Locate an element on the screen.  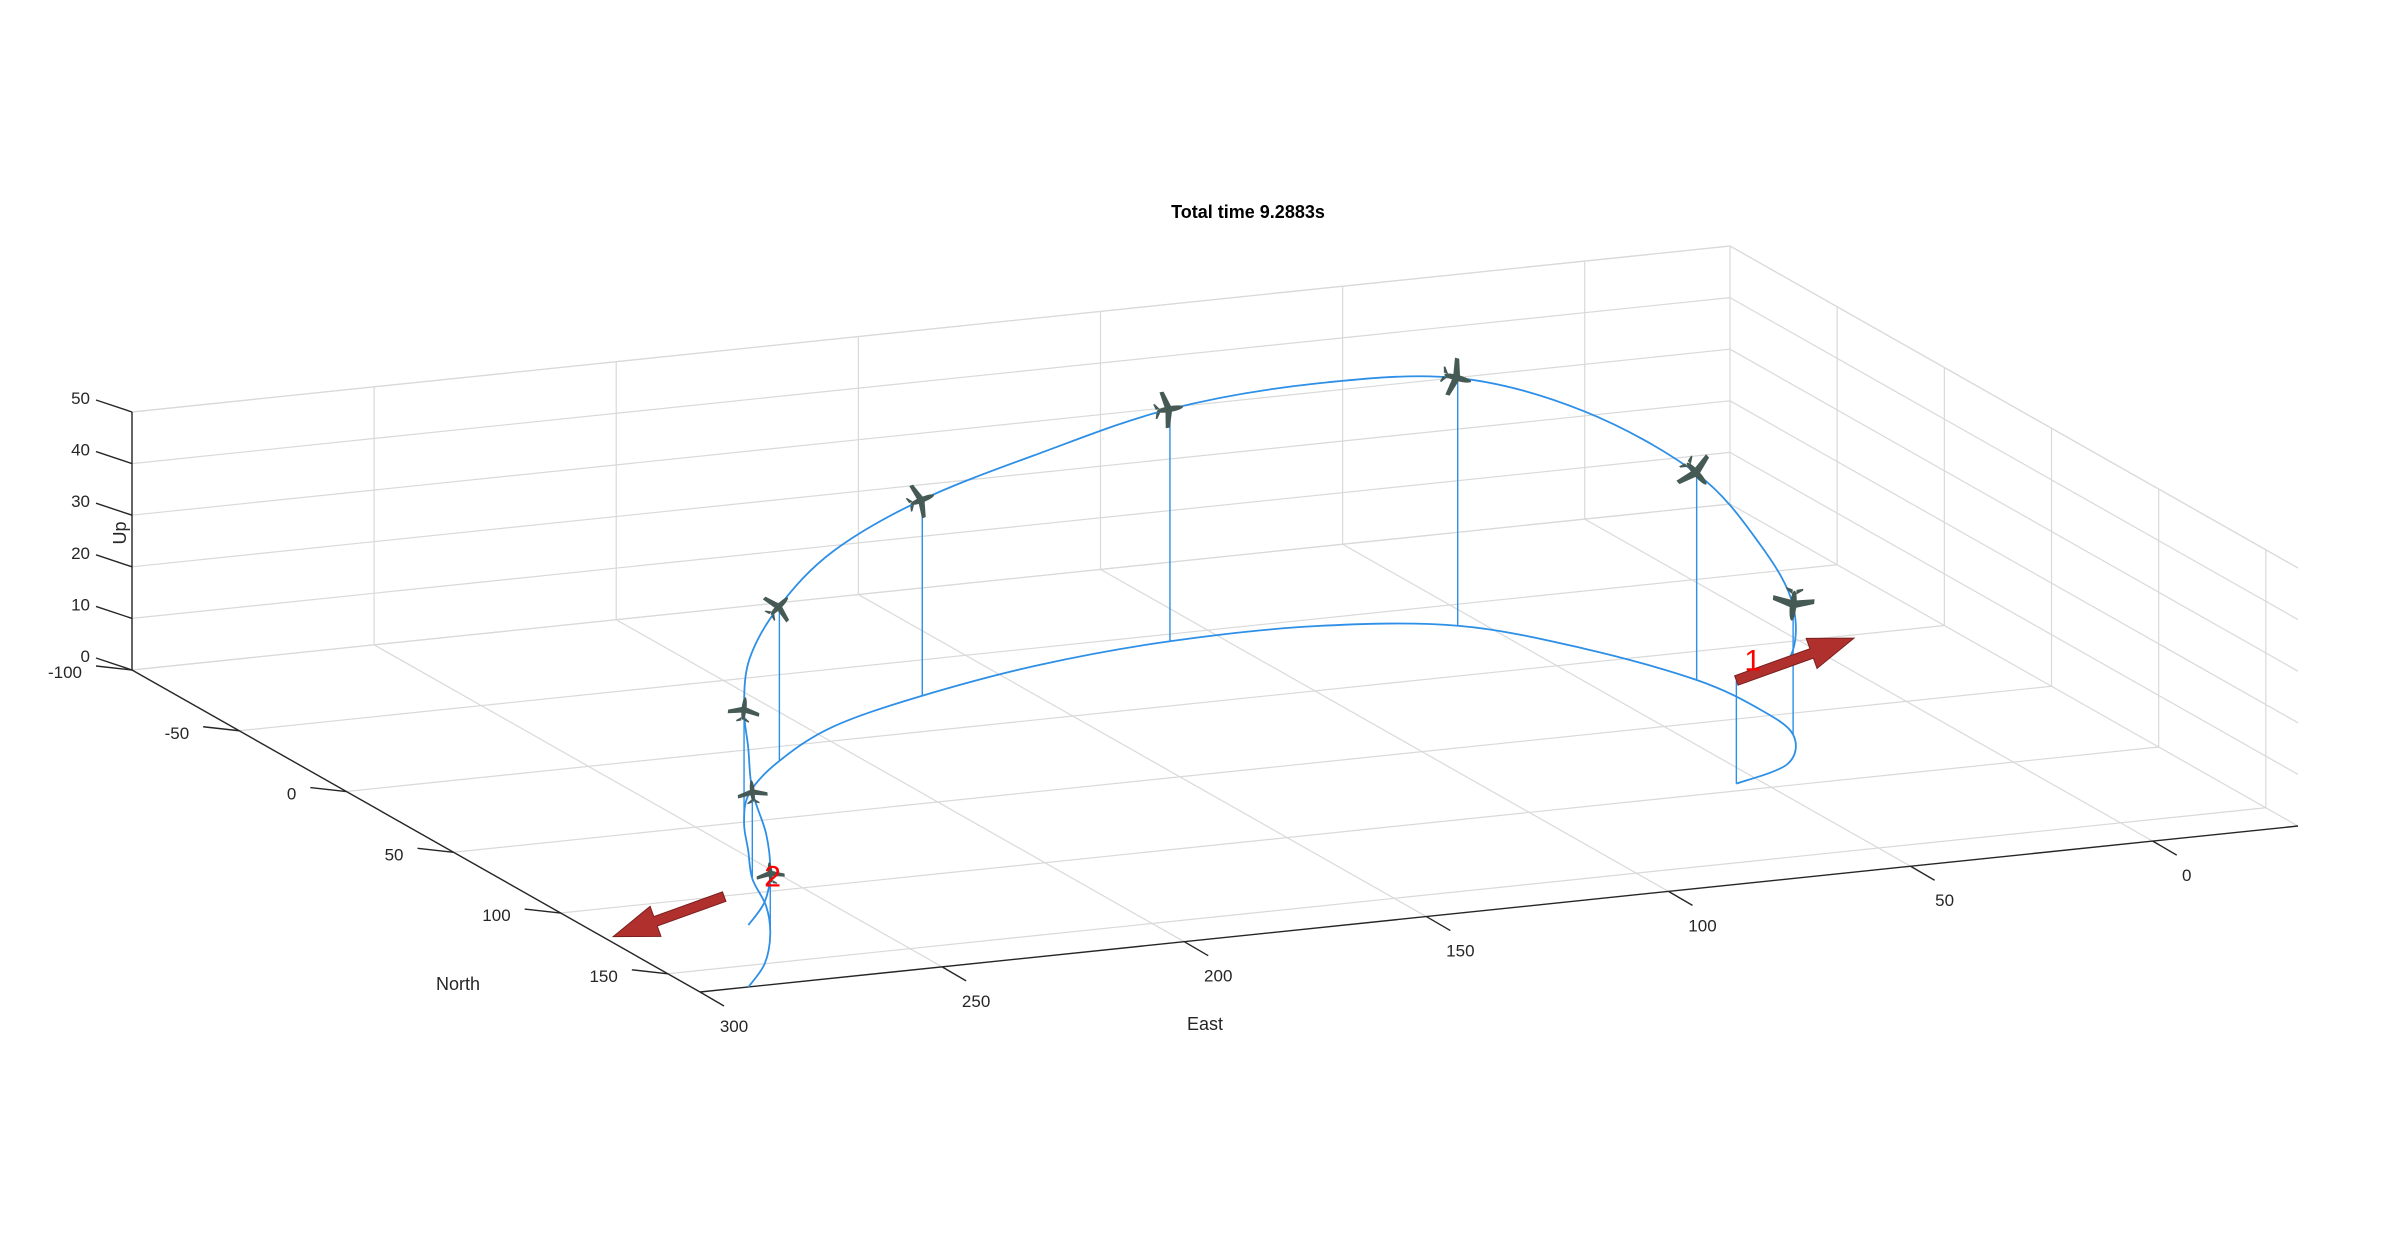
east-axis-line is located at coordinates (1499, 909).